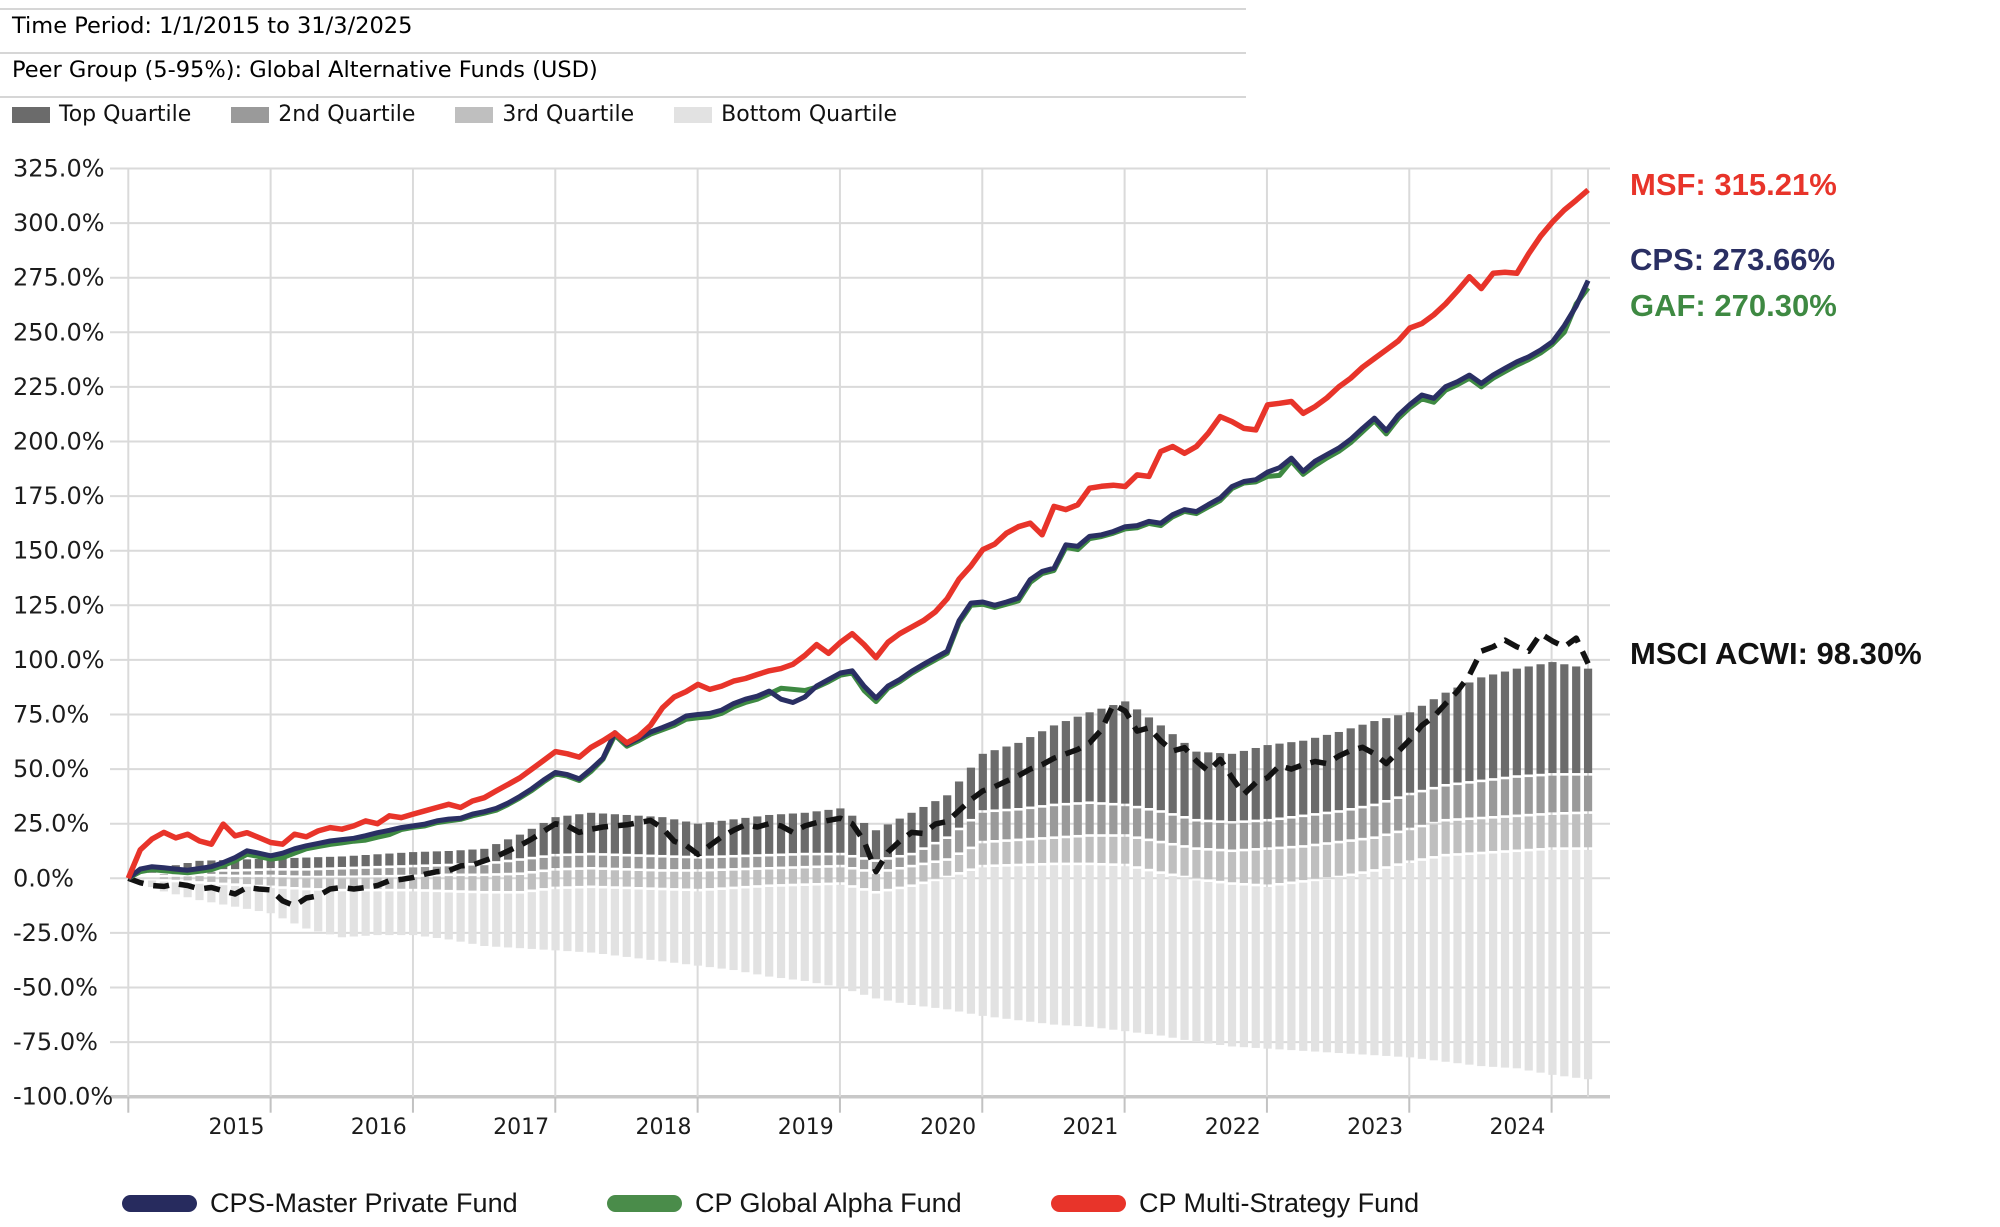 The width and height of the screenshot is (2000, 1227). Describe the element at coordinates (828, 1202) in the screenshot. I see `gaf-fund-label: CP Global Alpha Fund` at that location.